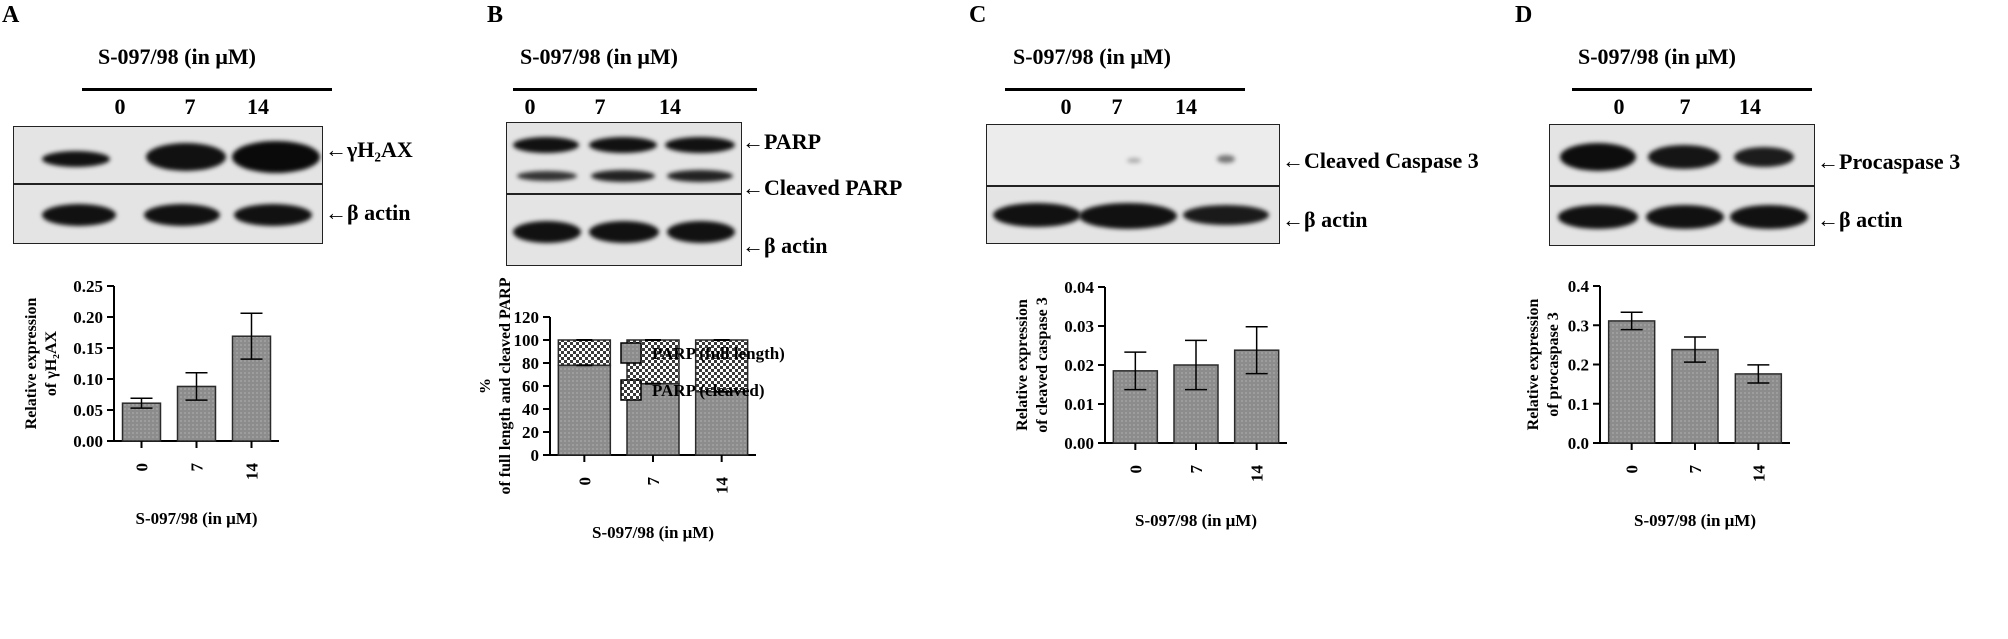  Describe the element at coordinates (88, 348) in the screenshot. I see `y-tick-label: 0.15` at that location.